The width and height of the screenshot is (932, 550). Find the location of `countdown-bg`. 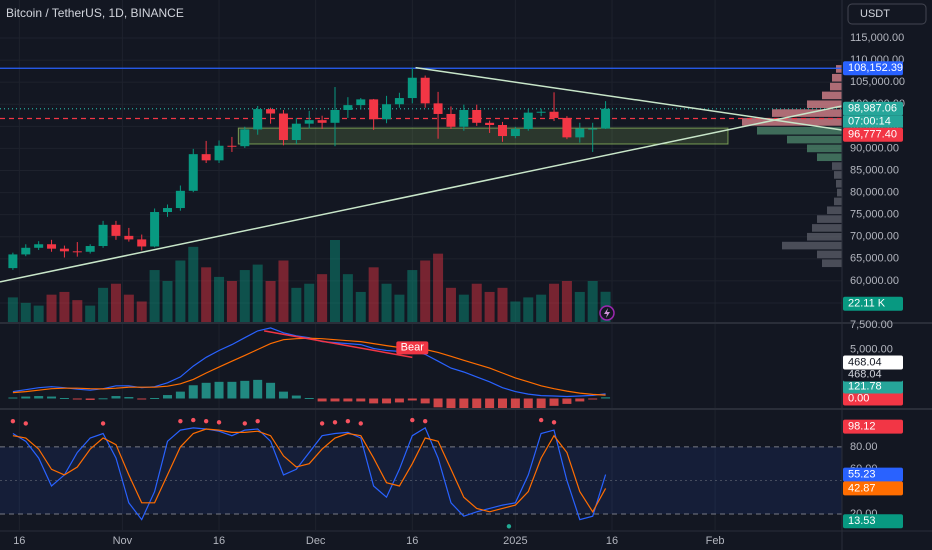

countdown-bg is located at coordinates (873, 121).